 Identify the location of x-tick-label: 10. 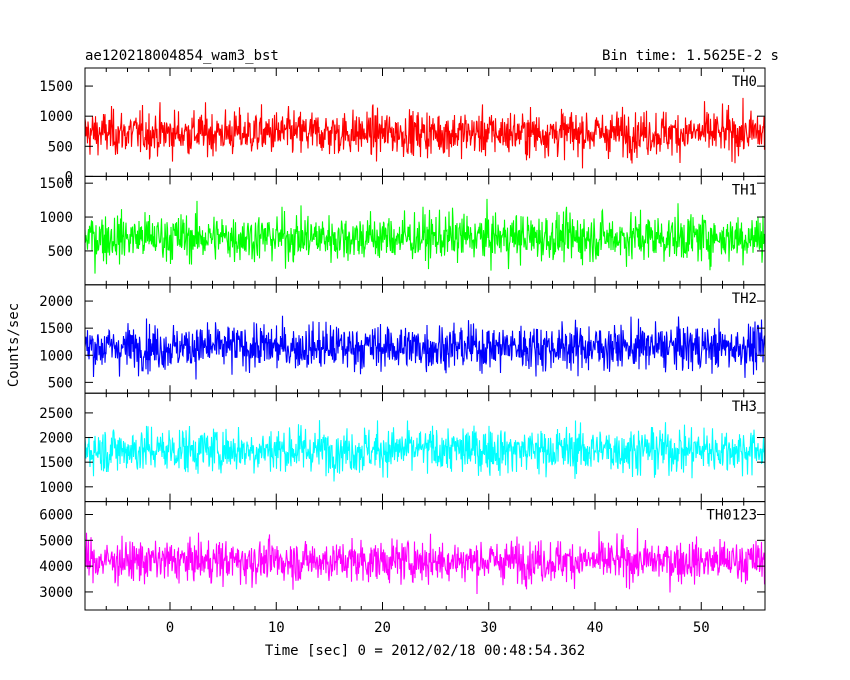
(276, 628).